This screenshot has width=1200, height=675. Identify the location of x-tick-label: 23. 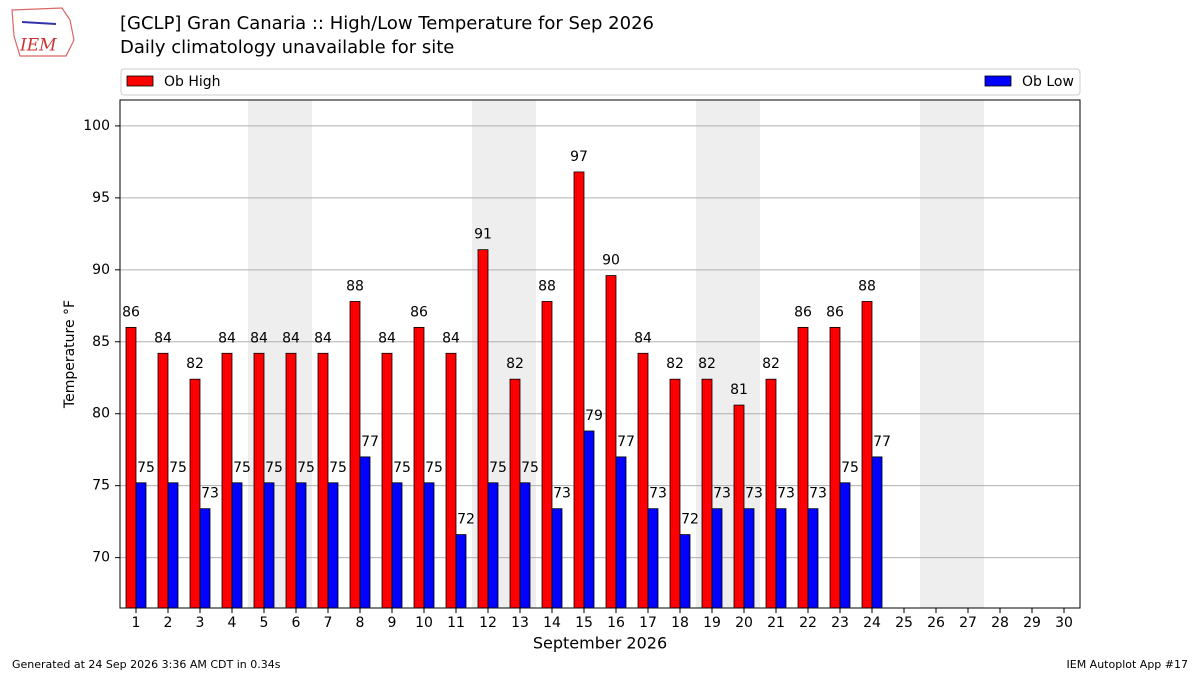
(840, 623).